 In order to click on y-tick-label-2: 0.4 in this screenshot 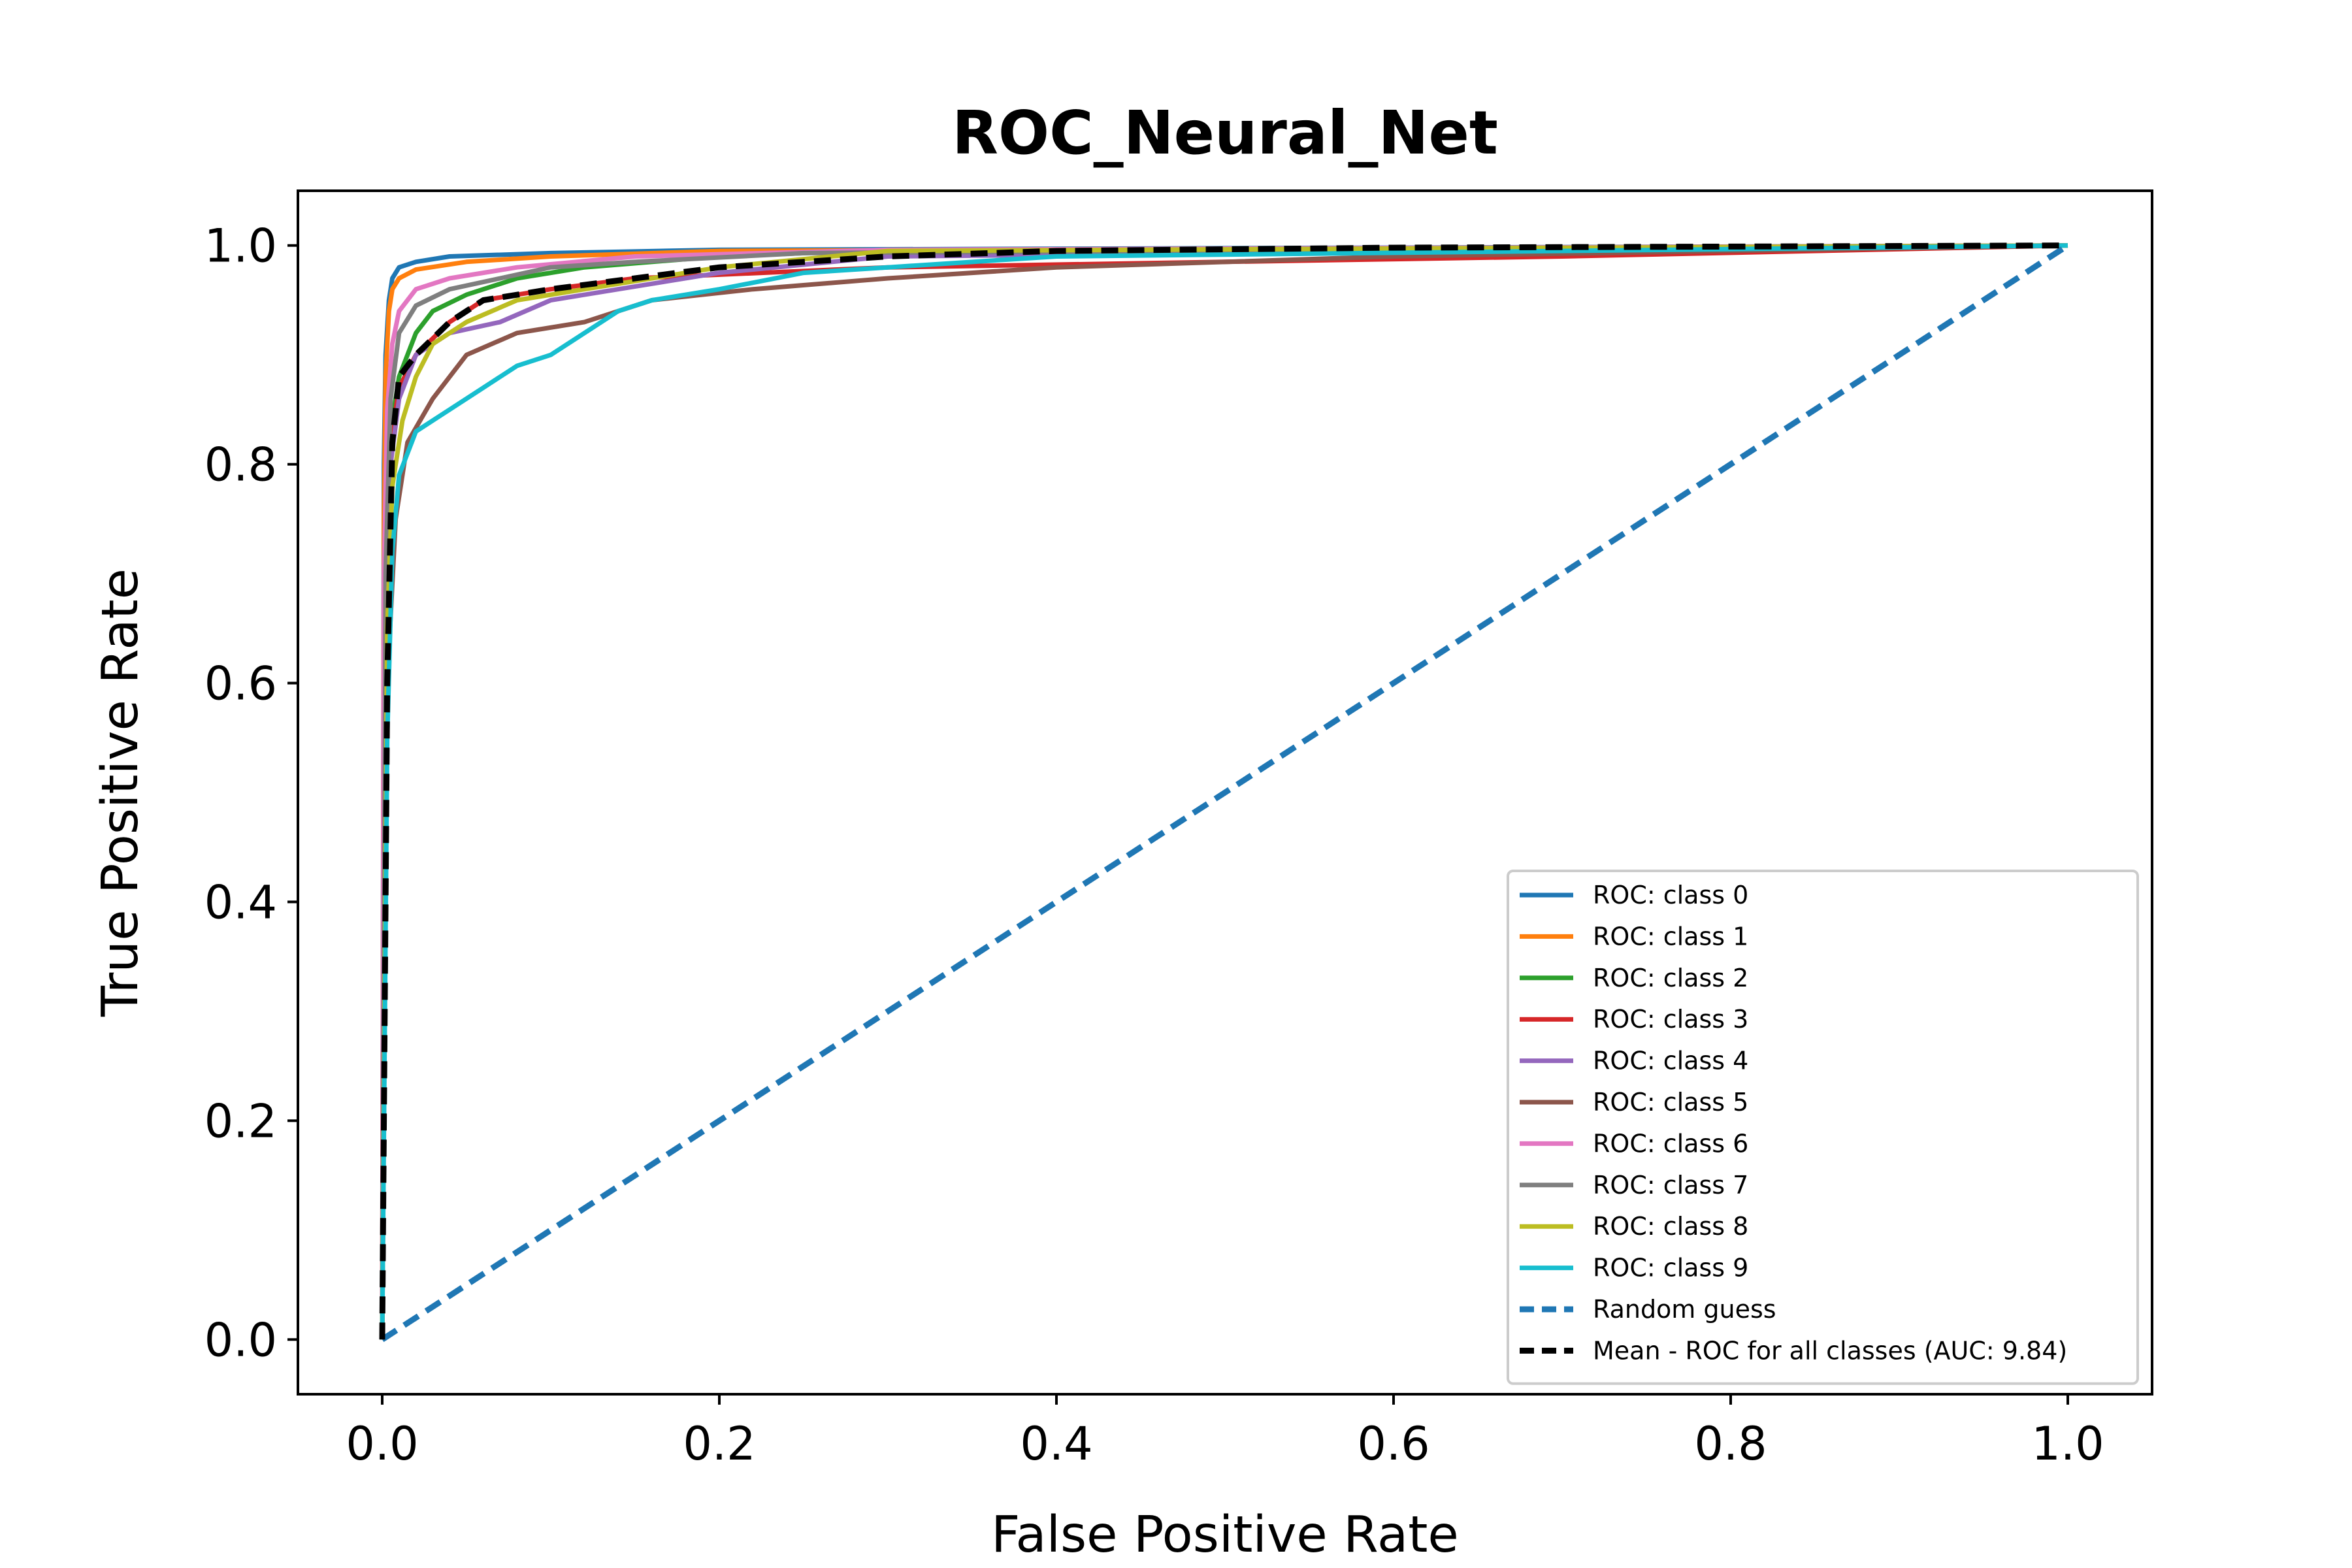, I will do `click(240, 902)`.